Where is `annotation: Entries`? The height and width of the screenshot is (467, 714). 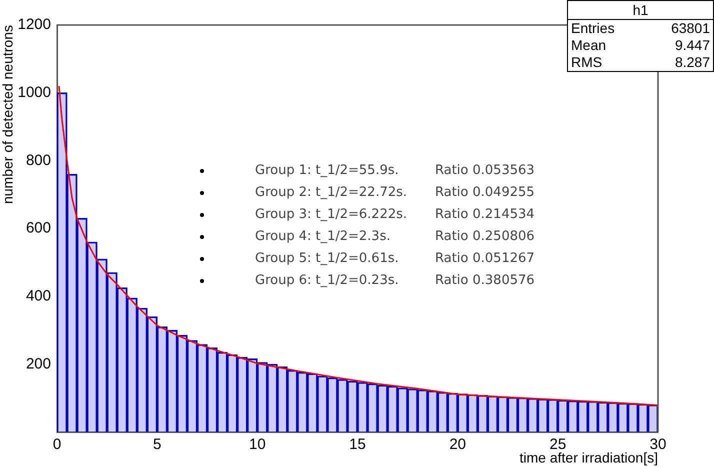 annotation: Entries is located at coordinates (593, 28).